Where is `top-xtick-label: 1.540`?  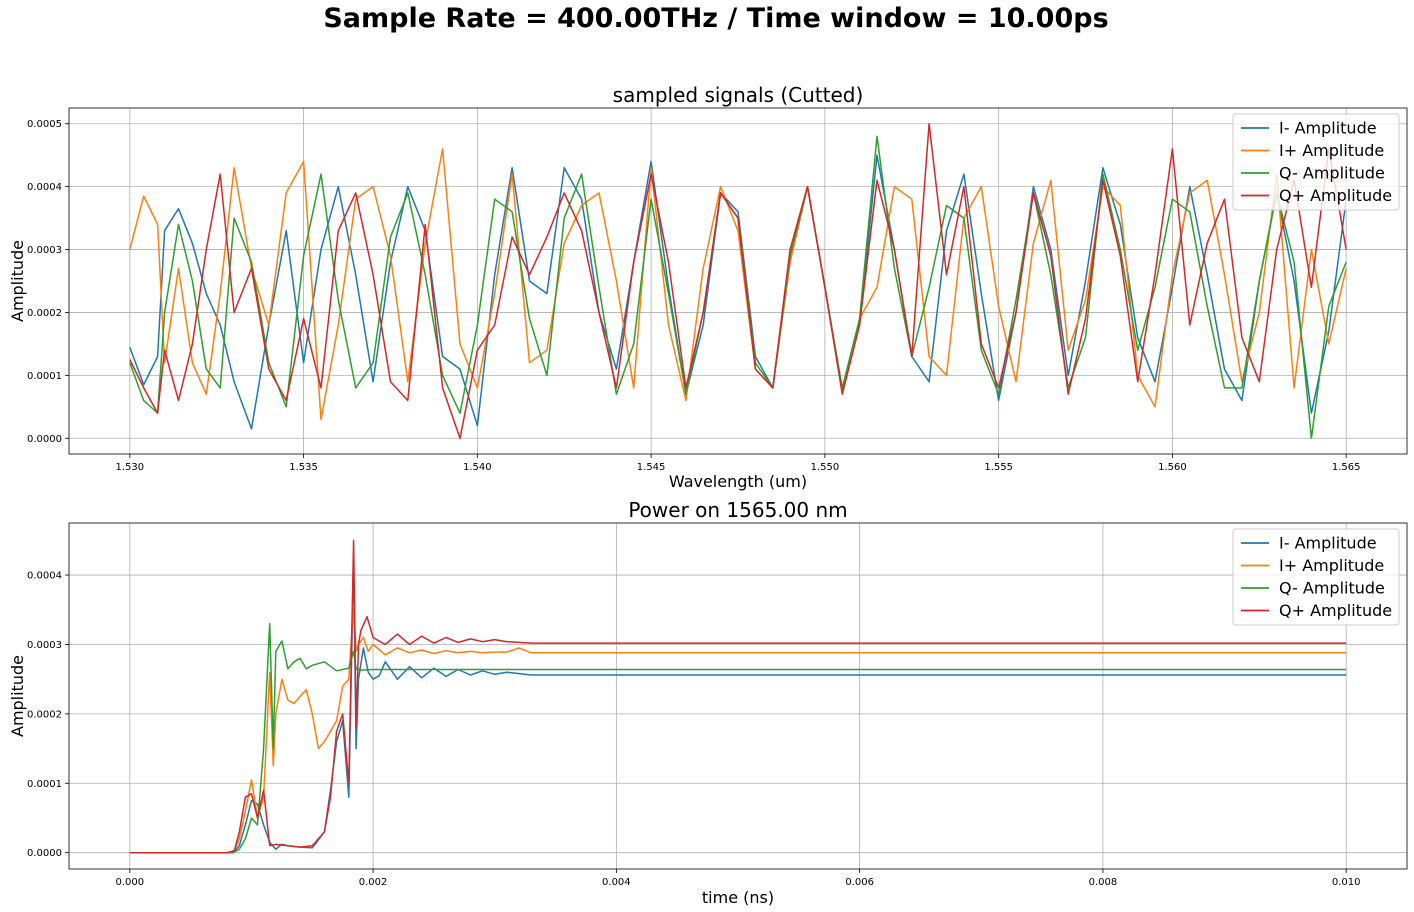 top-xtick-label: 1.540 is located at coordinates (477, 467).